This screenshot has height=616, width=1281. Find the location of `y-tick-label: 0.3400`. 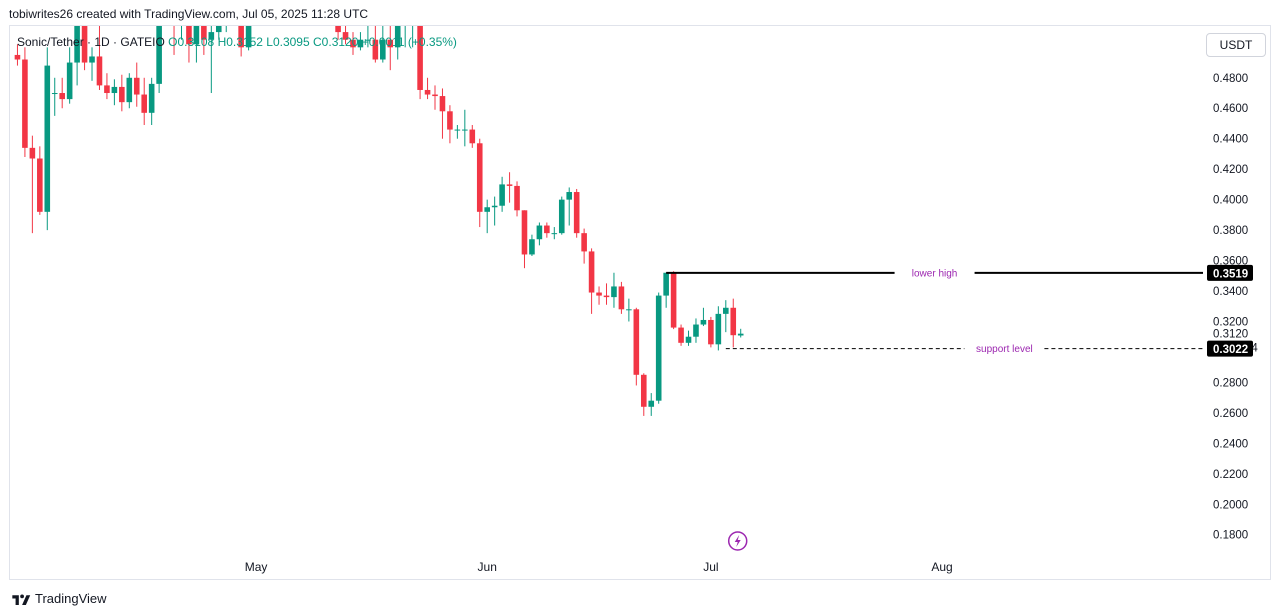

y-tick-label: 0.3400 is located at coordinates (1230, 292).